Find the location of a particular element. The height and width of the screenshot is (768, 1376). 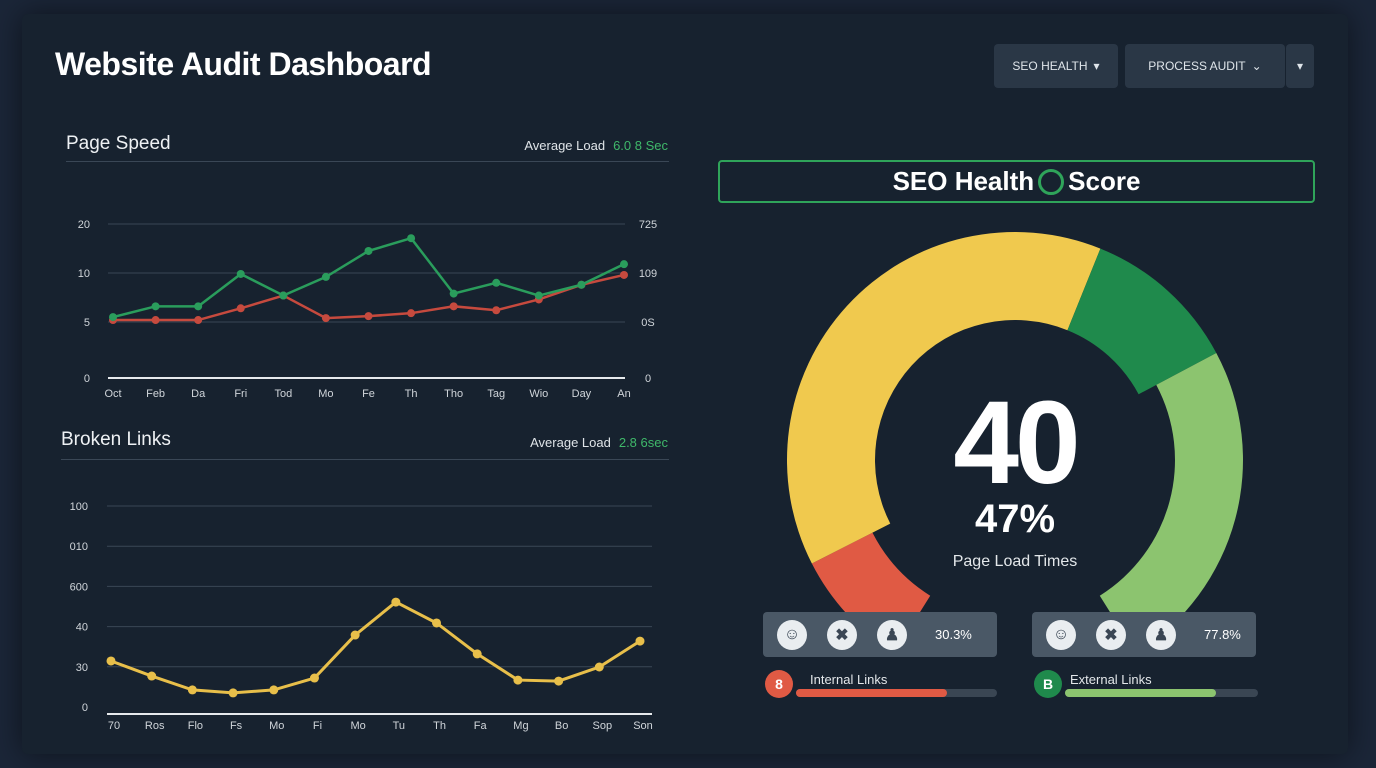

x-tick-label: Tu is located at coordinates (399, 726).